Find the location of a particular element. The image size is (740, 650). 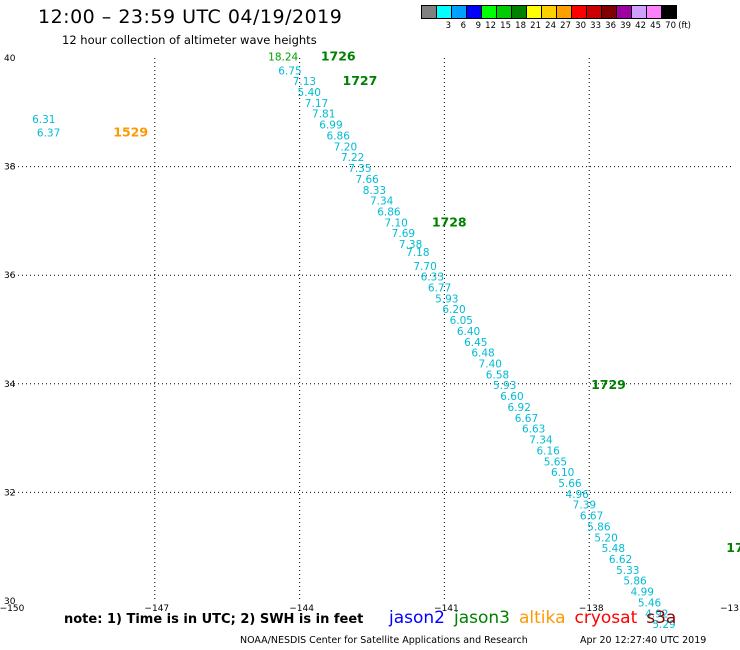

color-scale-label: 18 is located at coordinates (520, 26).